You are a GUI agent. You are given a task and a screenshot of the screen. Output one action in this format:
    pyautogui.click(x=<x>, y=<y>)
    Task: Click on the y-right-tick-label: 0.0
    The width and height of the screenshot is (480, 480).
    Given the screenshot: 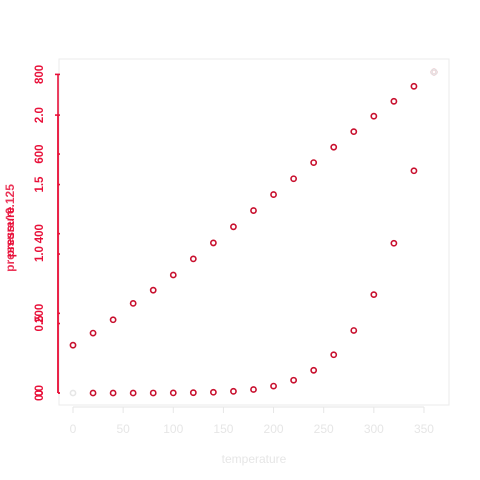 What is the action you would take?
    pyautogui.click(x=40, y=393)
    